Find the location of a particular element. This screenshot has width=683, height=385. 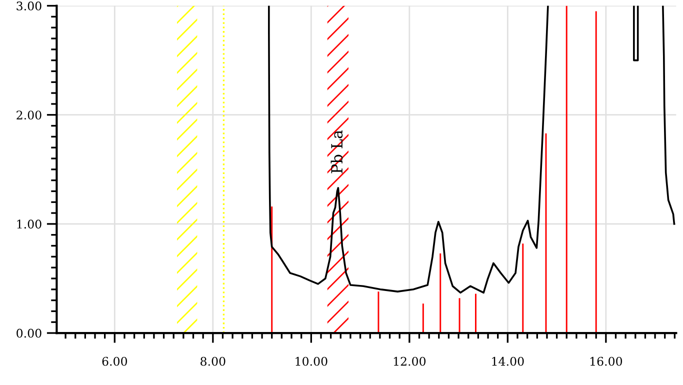

annotation: Pb La is located at coordinates (336, 152).